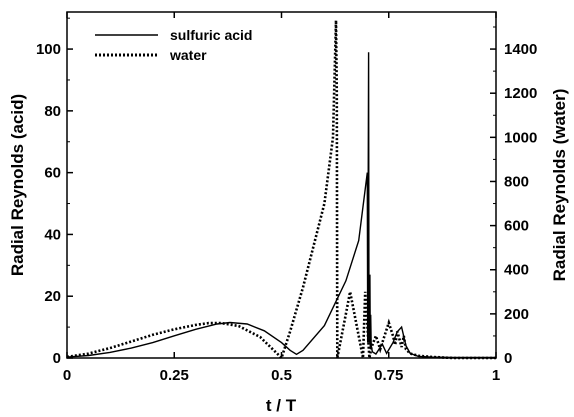 This screenshot has width=574, height=417. What do you see at coordinates (520, 93) in the screenshot?
I see `y-right-tick-label: 1200` at bounding box center [520, 93].